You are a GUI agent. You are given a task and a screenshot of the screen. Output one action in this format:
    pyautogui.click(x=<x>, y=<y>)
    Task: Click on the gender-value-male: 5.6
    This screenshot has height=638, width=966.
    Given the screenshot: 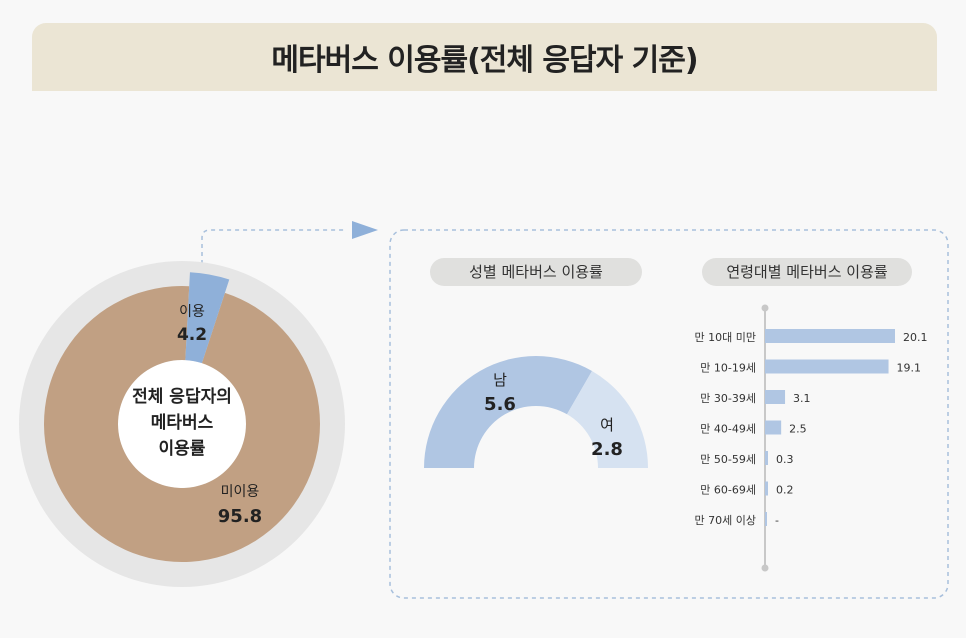 What is the action you would take?
    pyautogui.click(x=500, y=404)
    